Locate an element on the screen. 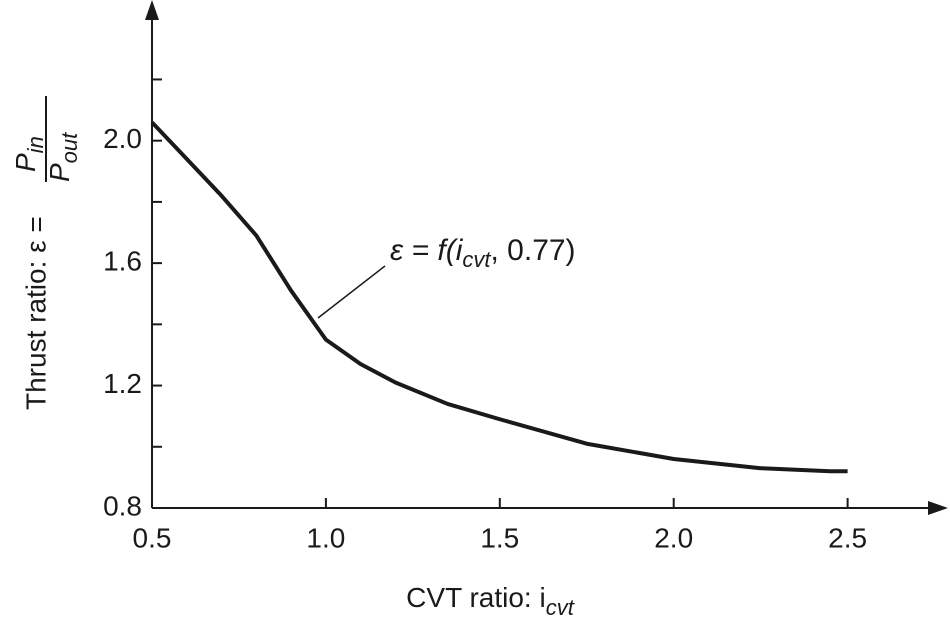 Image resolution: width=950 pixels, height=625 pixels. y-axis-label: Thrust ratio: ε = Pin Pout is located at coordinates (46, 253).